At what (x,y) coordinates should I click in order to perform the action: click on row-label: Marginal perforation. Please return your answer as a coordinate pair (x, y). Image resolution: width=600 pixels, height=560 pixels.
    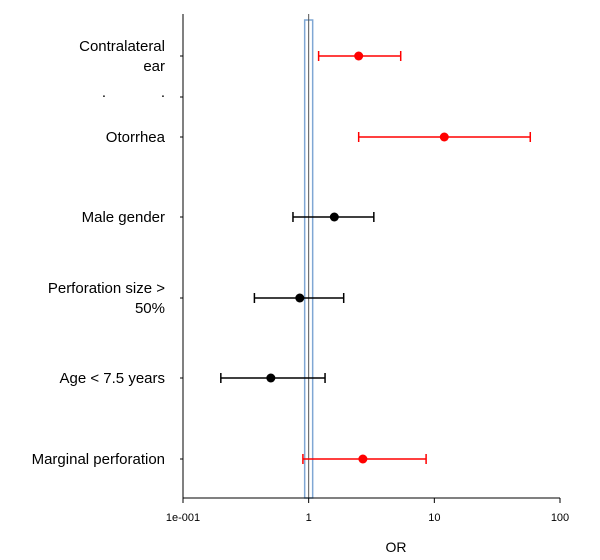
    Looking at the image, I should click on (98, 459).